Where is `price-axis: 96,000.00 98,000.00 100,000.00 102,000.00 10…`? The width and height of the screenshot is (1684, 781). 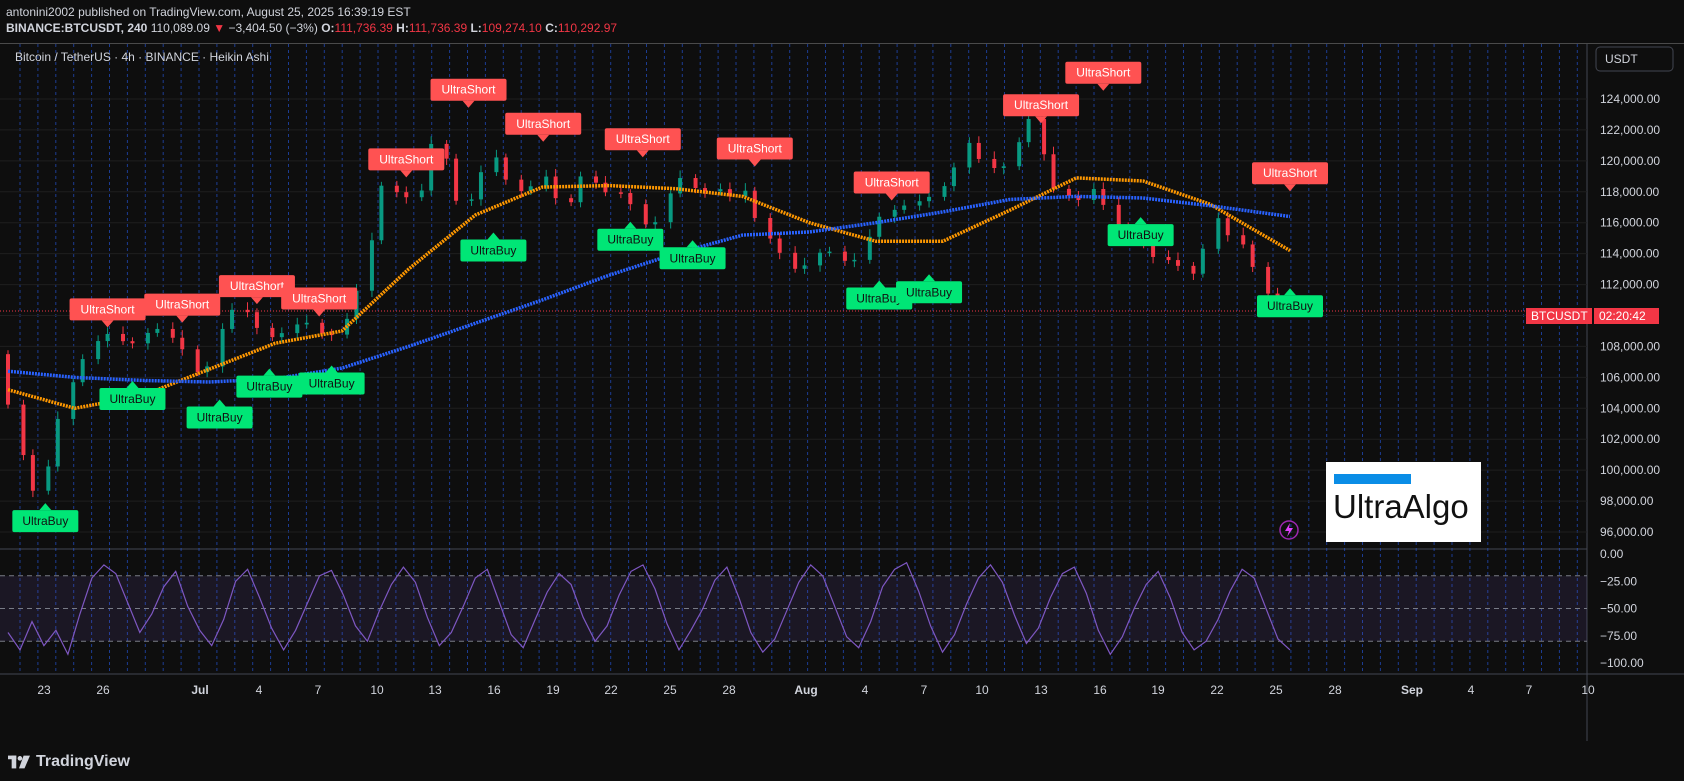
price-axis: 96,000.00 98,000.00 100,000.00 102,000.00 10… is located at coordinates (1630, 381).